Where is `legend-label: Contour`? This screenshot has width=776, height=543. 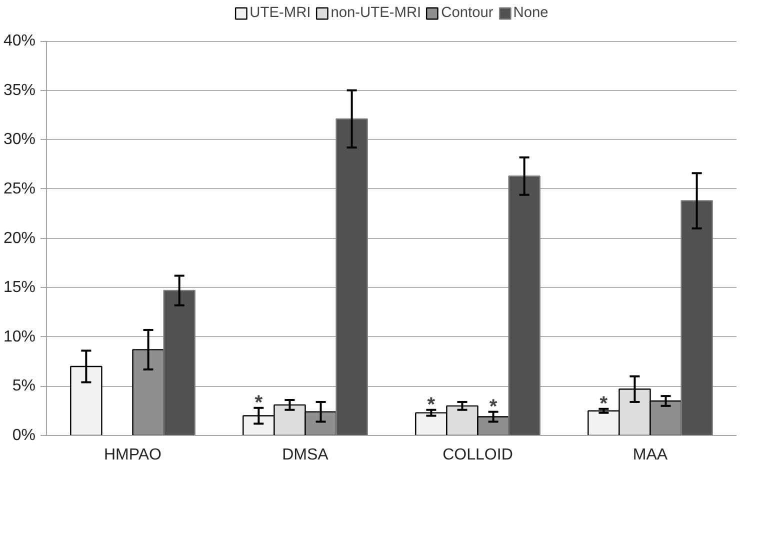 legend-label: Contour is located at coordinates (467, 13).